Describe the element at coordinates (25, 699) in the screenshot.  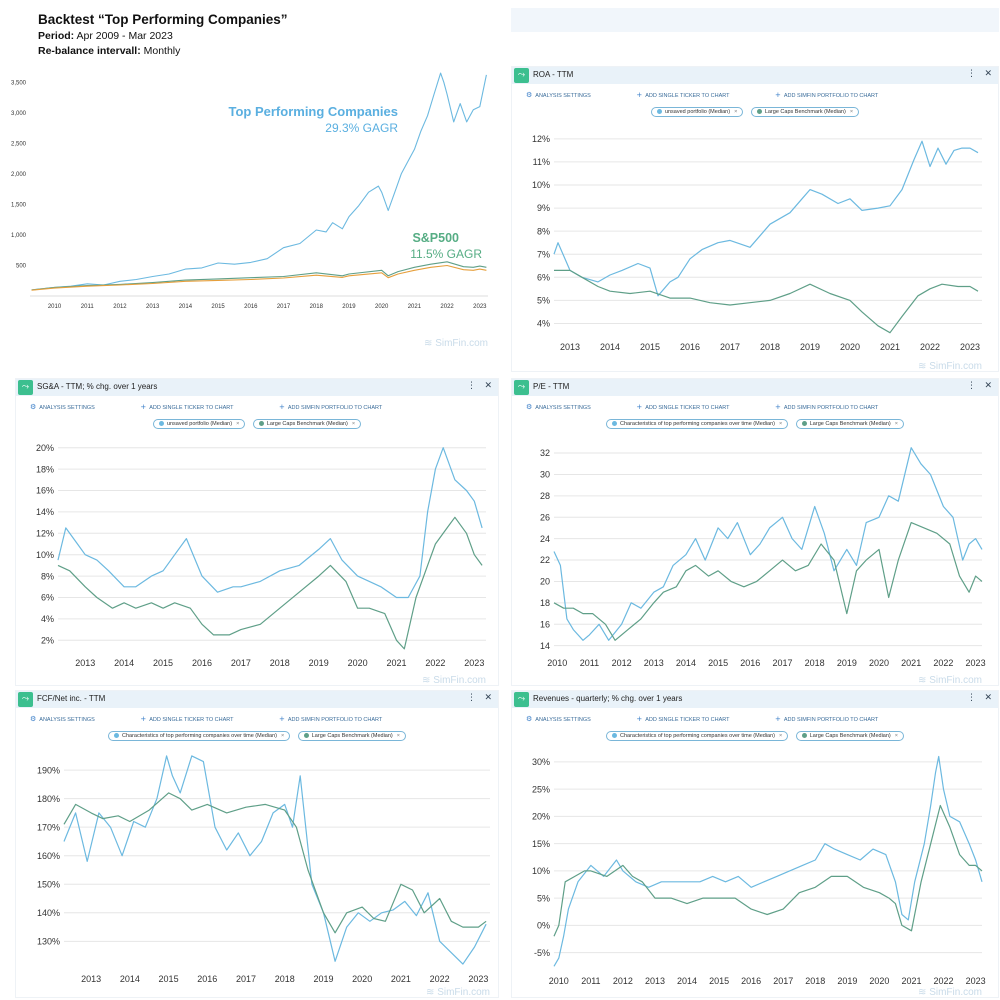
I see `chart-icon: ⤳` at that location.